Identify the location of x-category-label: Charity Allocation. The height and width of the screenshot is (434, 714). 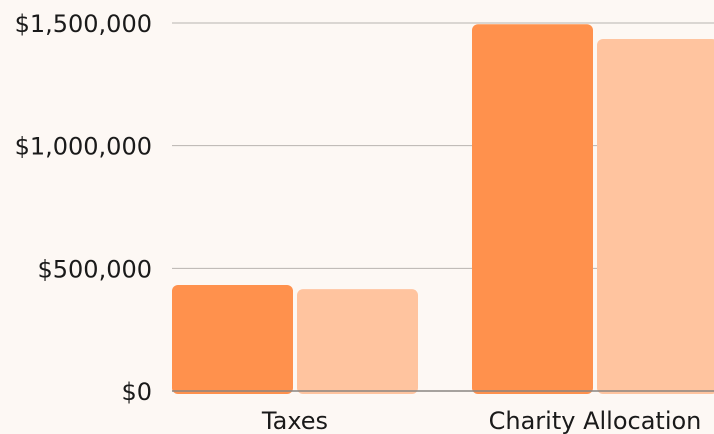
(595, 420).